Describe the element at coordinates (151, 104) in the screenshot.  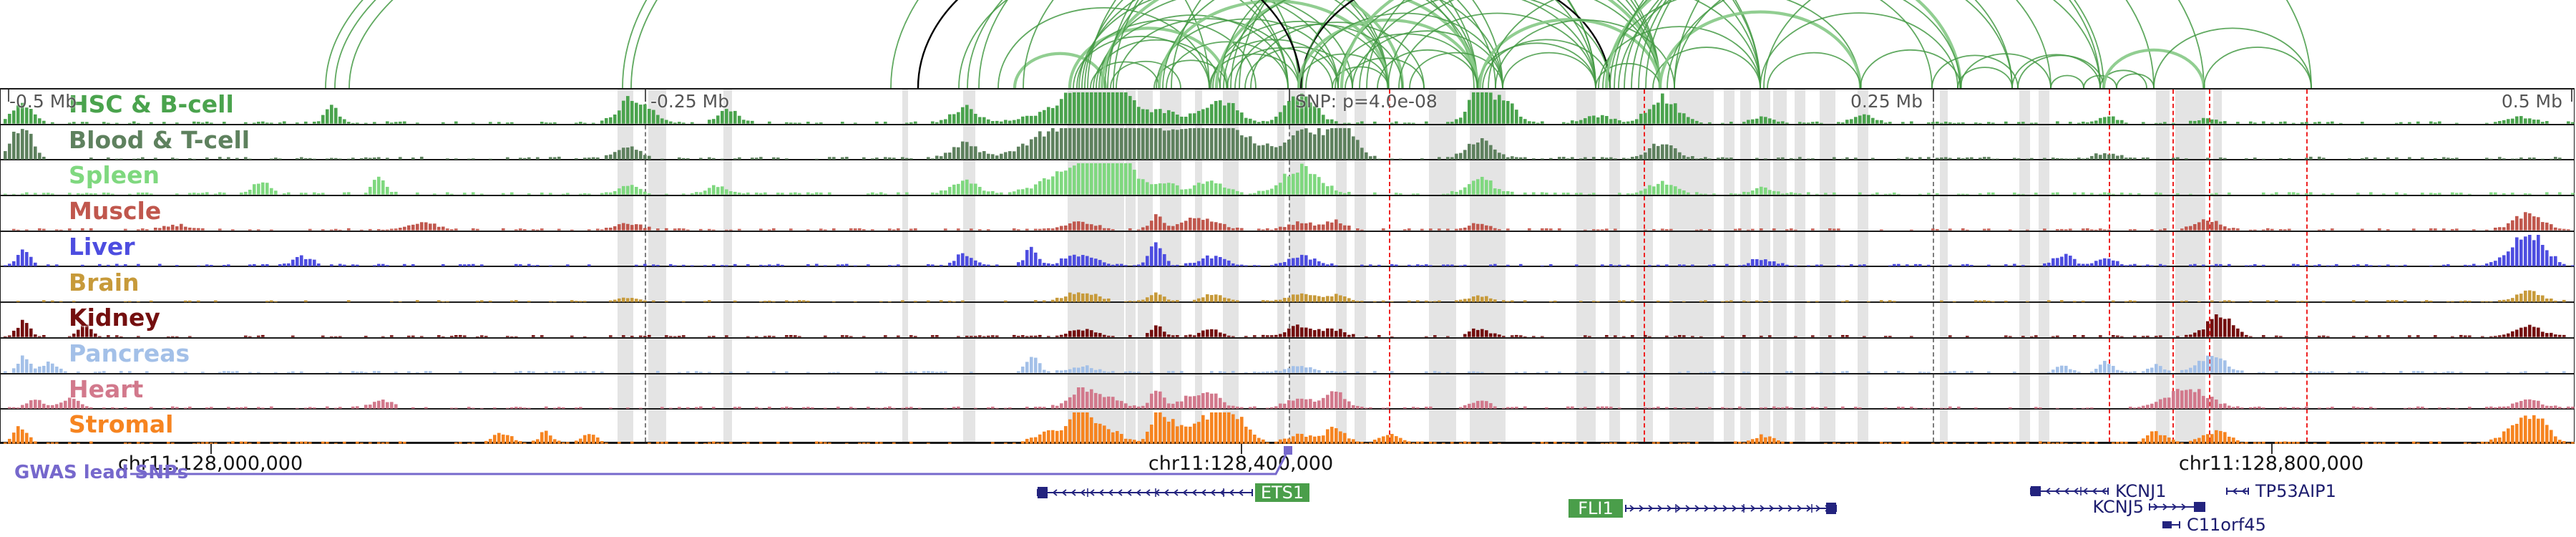
I see `track-label: HSC & B-cell` at that location.